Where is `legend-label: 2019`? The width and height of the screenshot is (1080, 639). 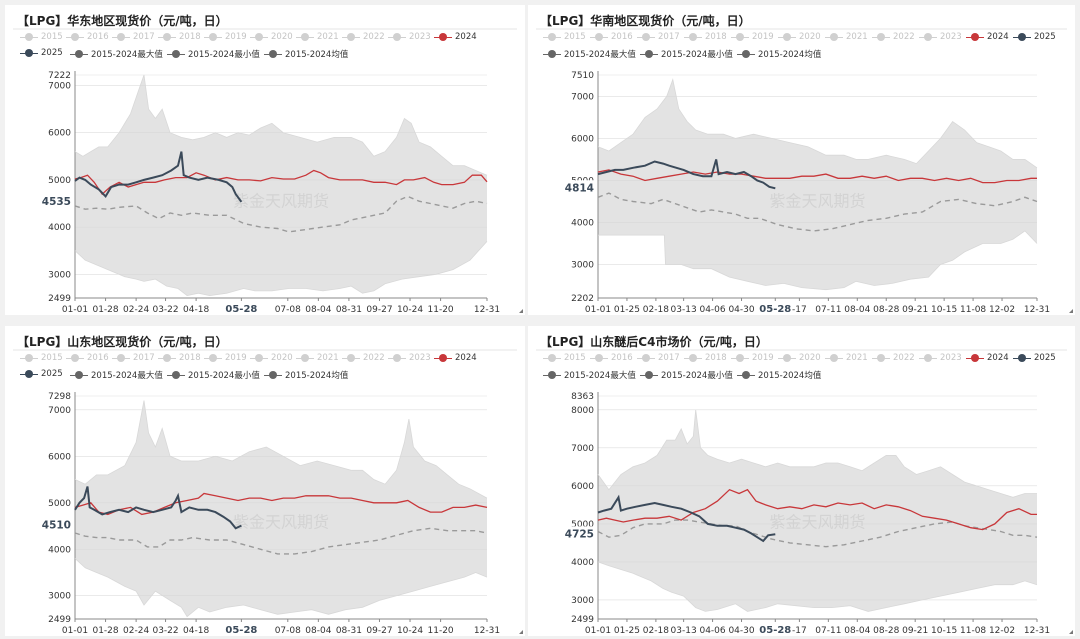
legend-label: 2019 is located at coordinates (763, 358).